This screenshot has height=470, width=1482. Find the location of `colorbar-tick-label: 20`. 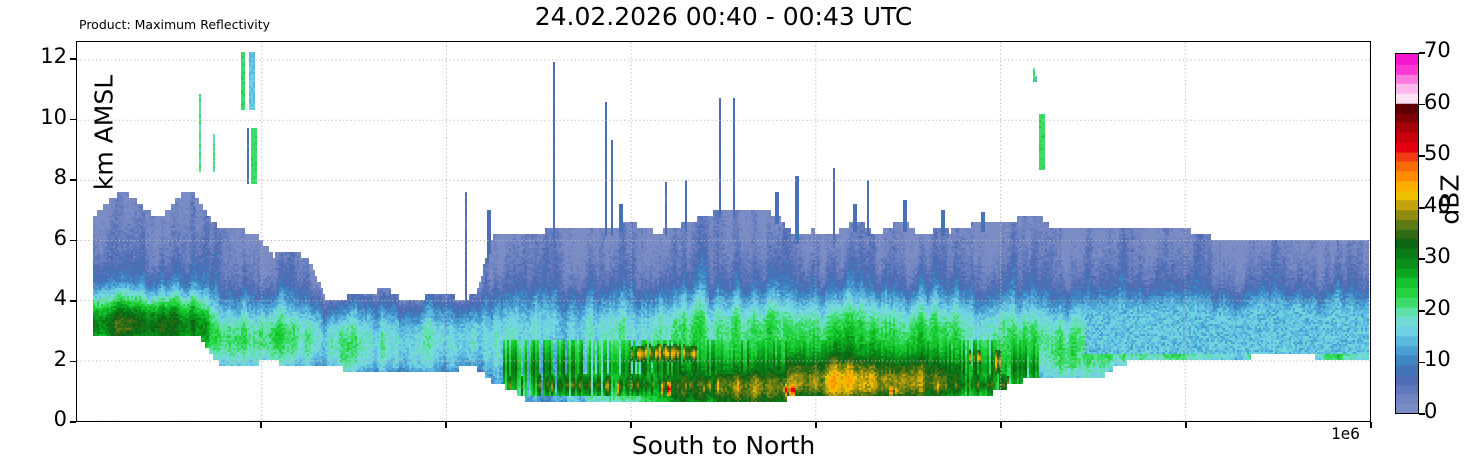

colorbar-tick-label: 20 is located at coordinates (1437, 307).